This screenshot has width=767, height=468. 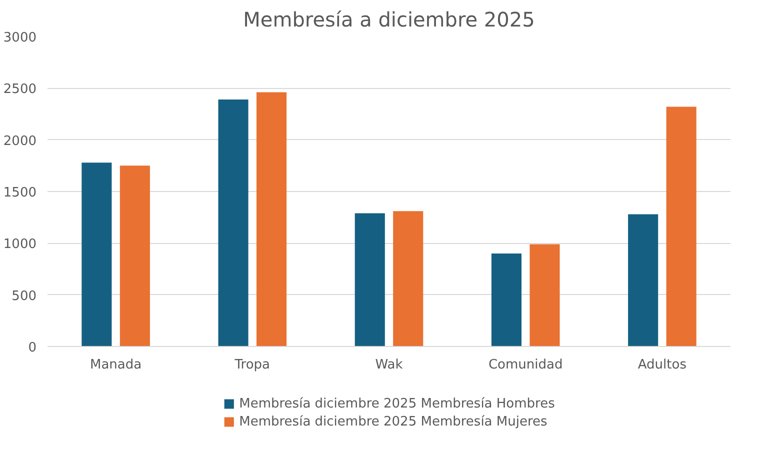 What do you see at coordinates (20, 193) in the screenshot?
I see `y-tick-label: 1500` at bounding box center [20, 193].